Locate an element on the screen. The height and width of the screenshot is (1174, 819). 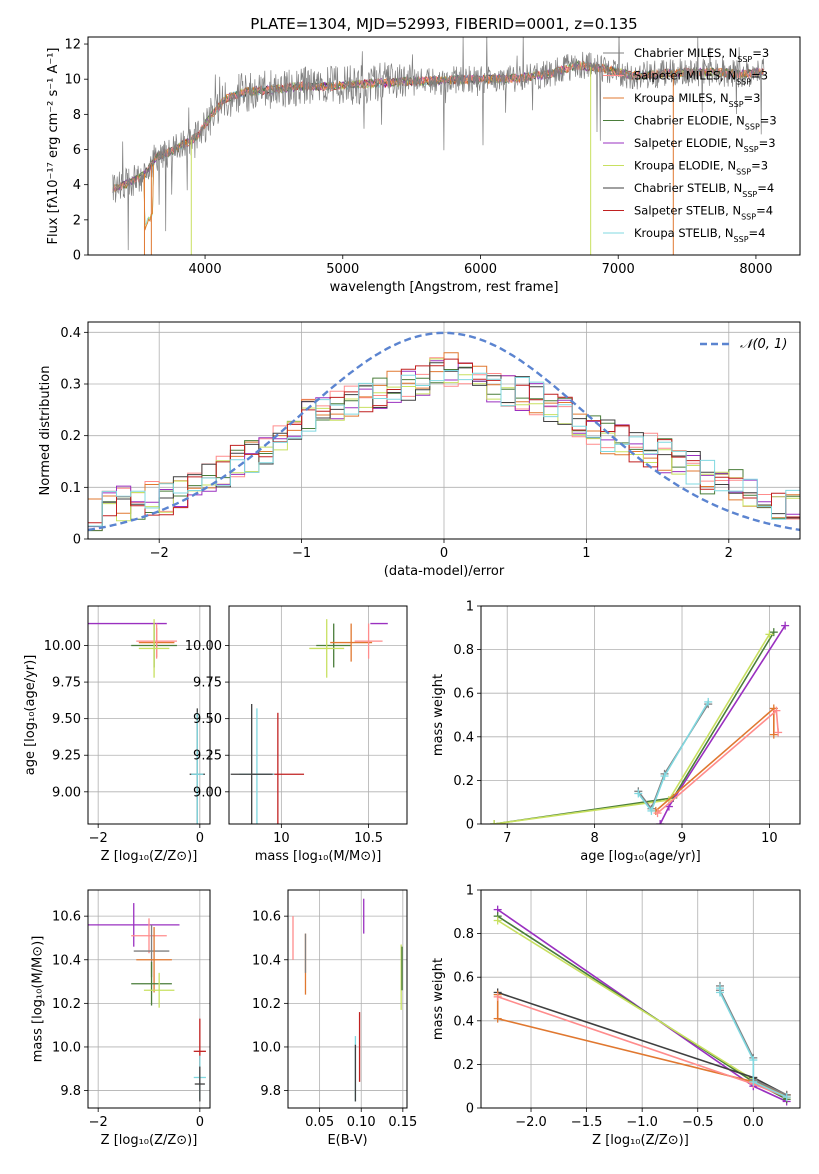
weight_vs_z-plot-area is located at coordinates (642, 1005).